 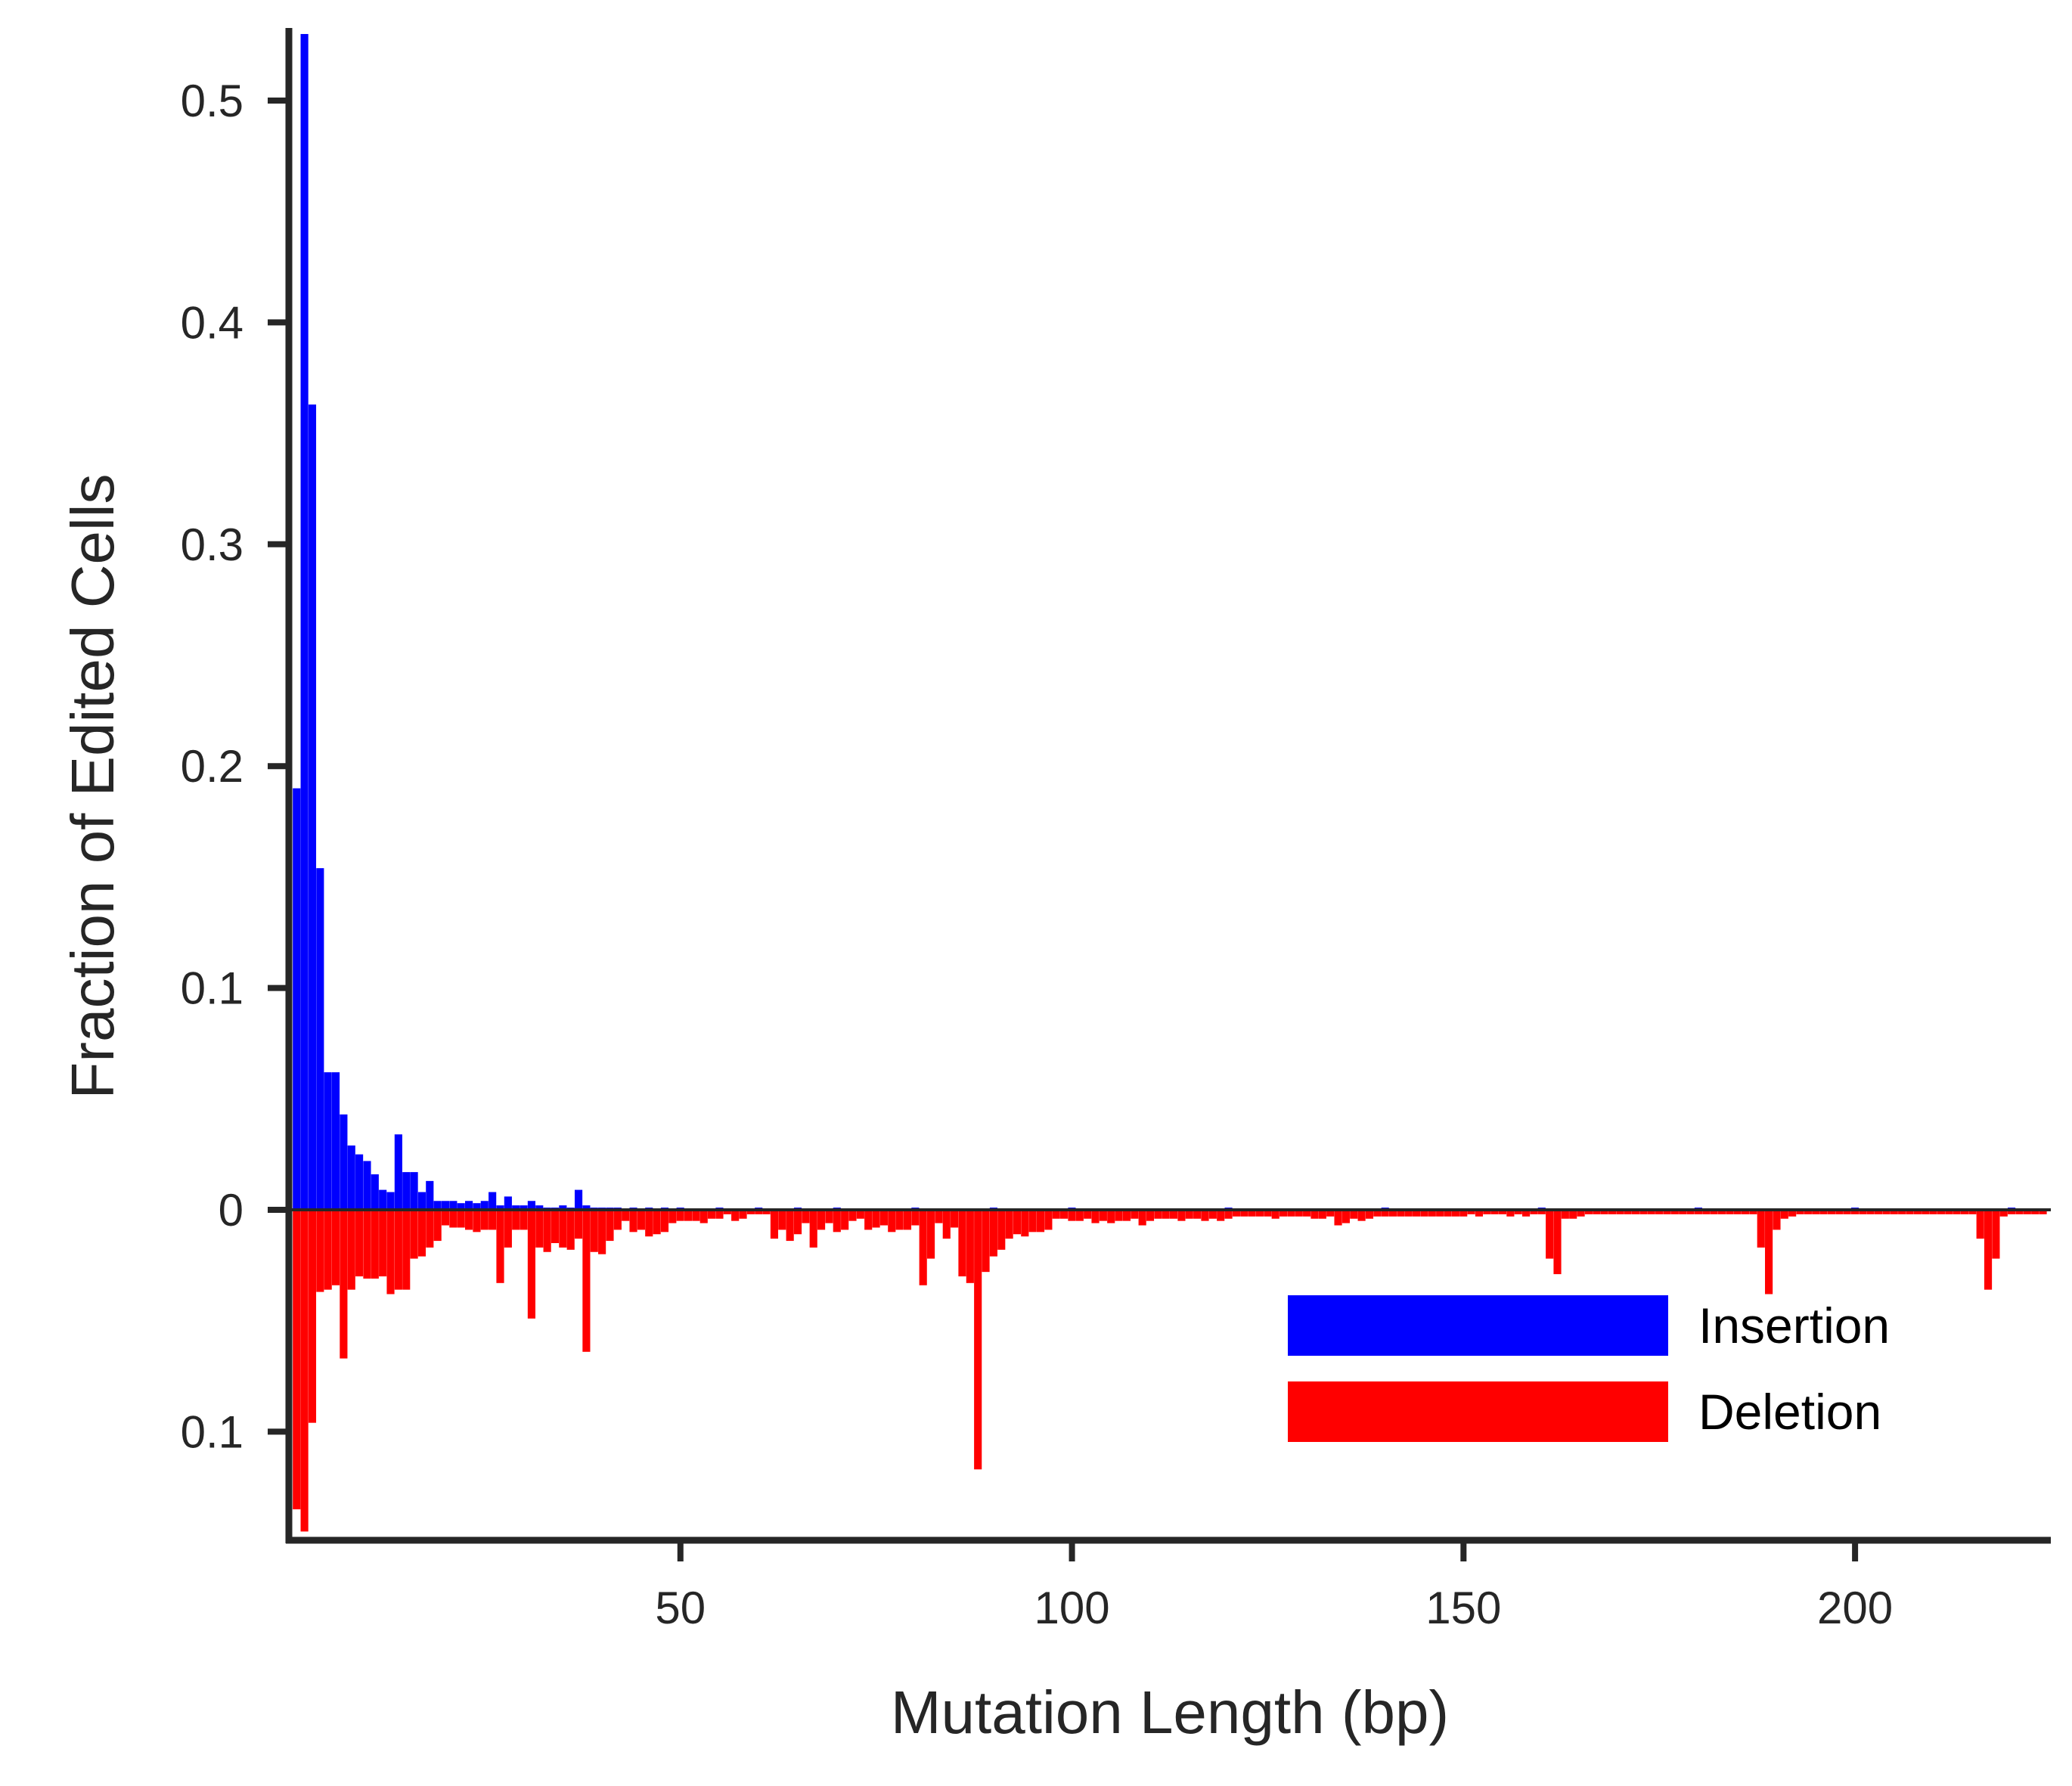 What do you see at coordinates (1794, 1325) in the screenshot?
I see `legend-label-insertion: Insertion` at bounding box center [1794, 1325].